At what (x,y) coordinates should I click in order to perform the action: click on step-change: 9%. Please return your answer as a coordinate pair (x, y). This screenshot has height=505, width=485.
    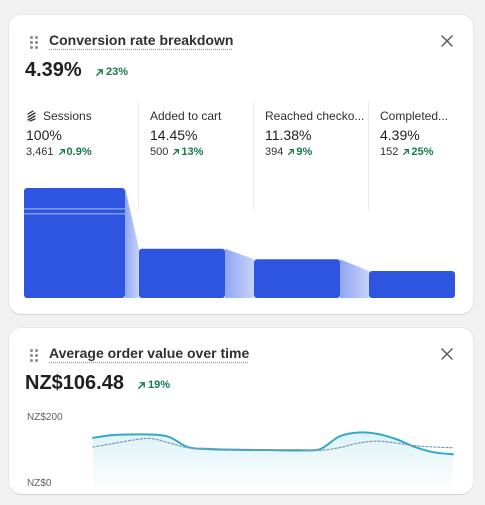
    Looking at the image, I should click on (299, 152).